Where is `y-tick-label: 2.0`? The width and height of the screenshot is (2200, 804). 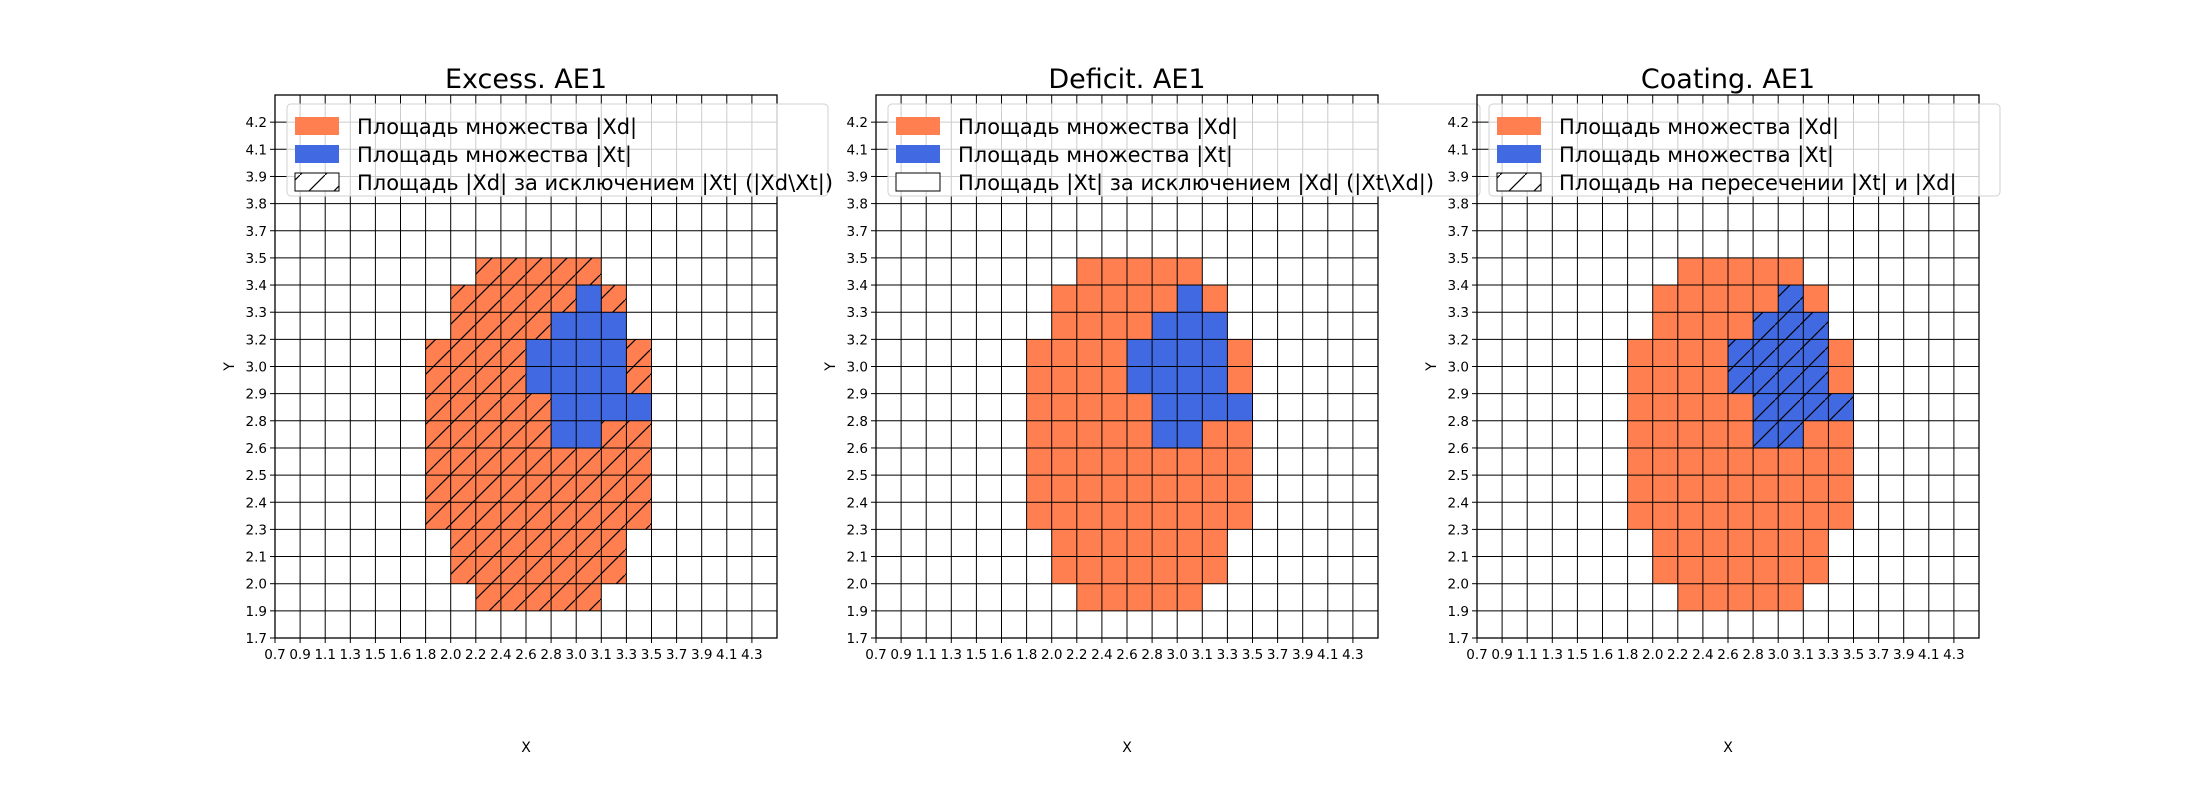
y-tick-label: 2.0 is located at coordinates (1458, 585).